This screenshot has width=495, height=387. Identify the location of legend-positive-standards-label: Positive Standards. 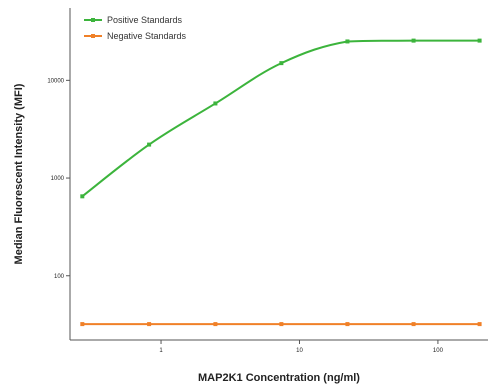
(145, 20).